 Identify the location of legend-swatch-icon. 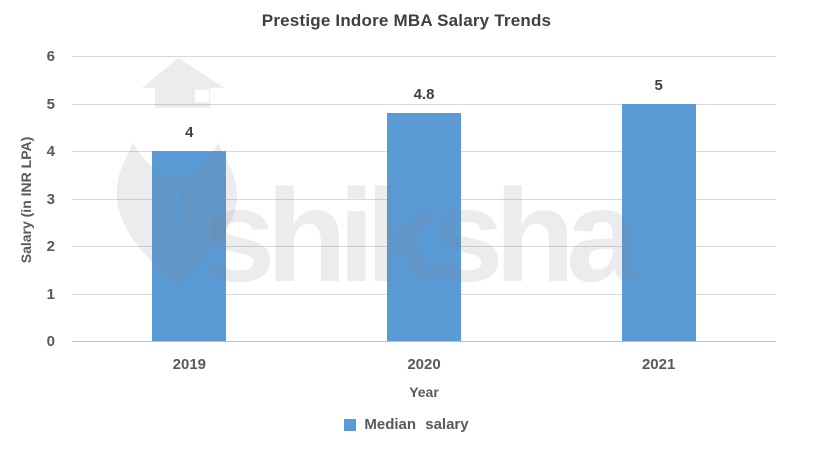
(350, 424).